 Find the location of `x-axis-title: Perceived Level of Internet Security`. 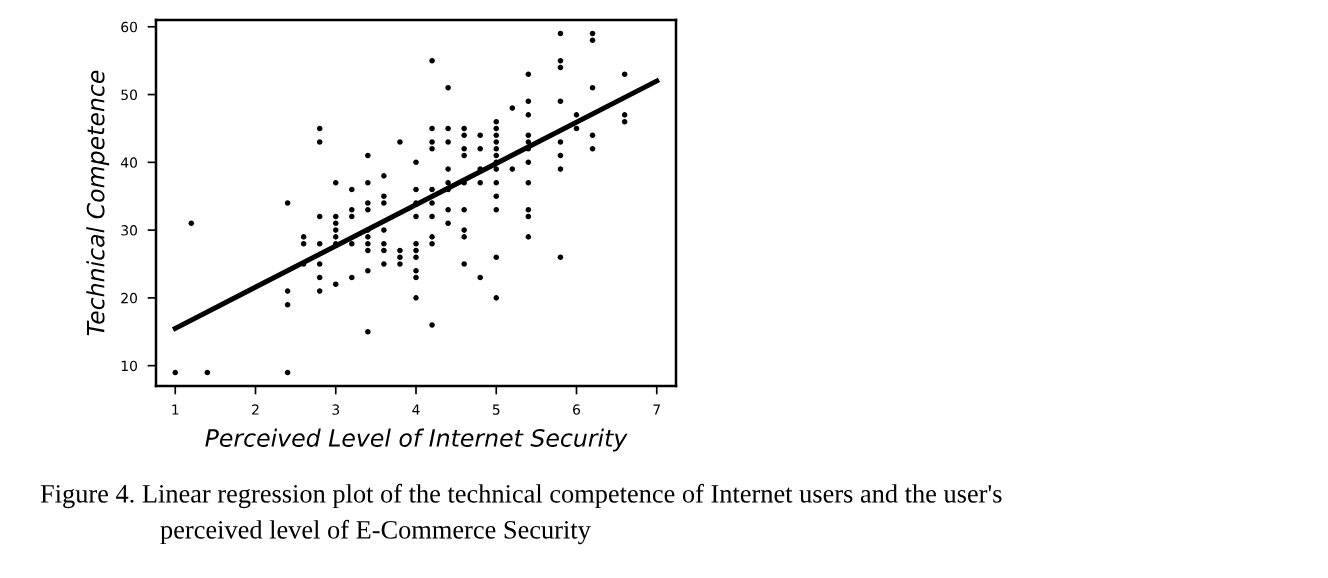

x-axis-title: Perceived Level of Internet Security is located at coordinates (416, 440).